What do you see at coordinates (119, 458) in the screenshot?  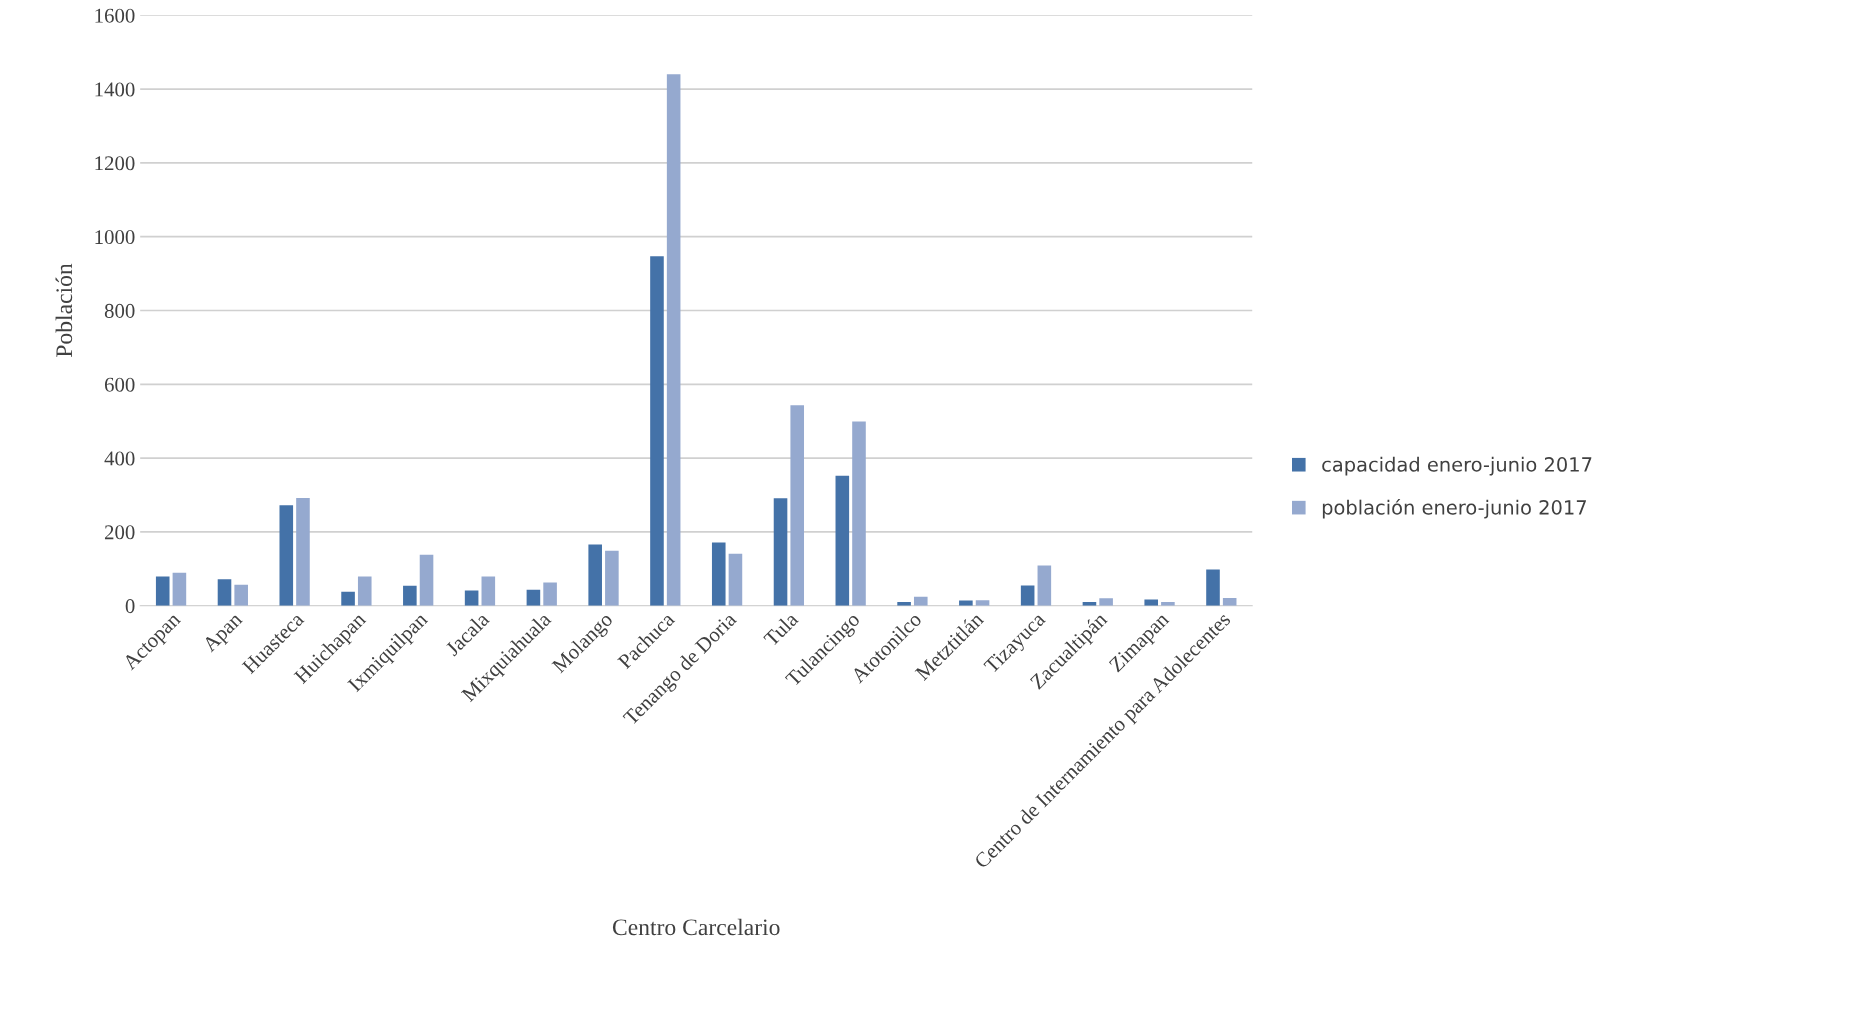 I see `y-tick-label: 400` at bounding box center [119, 458].